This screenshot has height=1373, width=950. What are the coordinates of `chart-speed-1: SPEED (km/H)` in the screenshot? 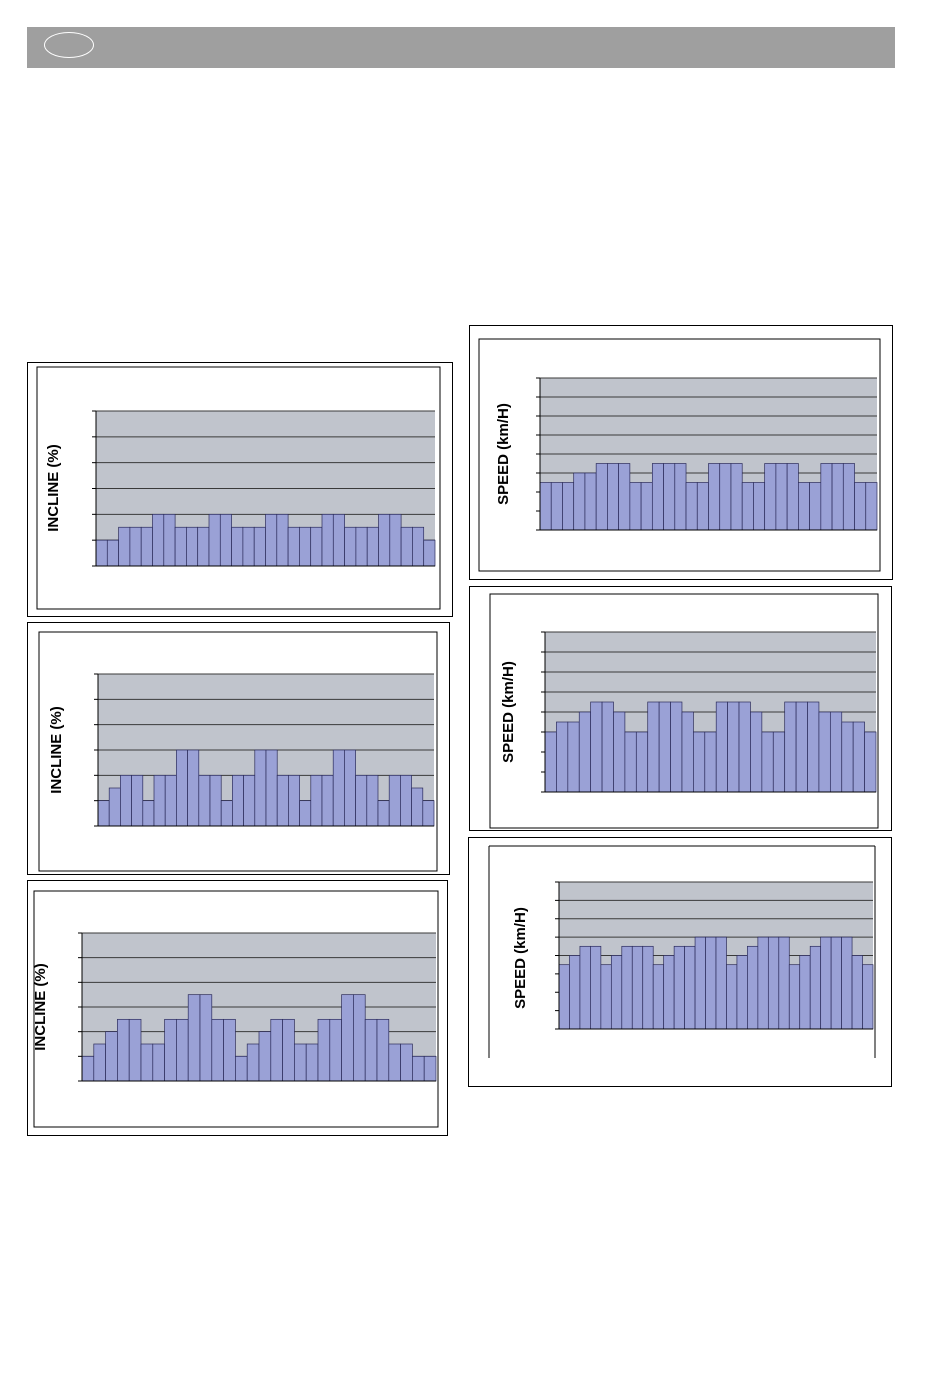 It's located at (679, 455).